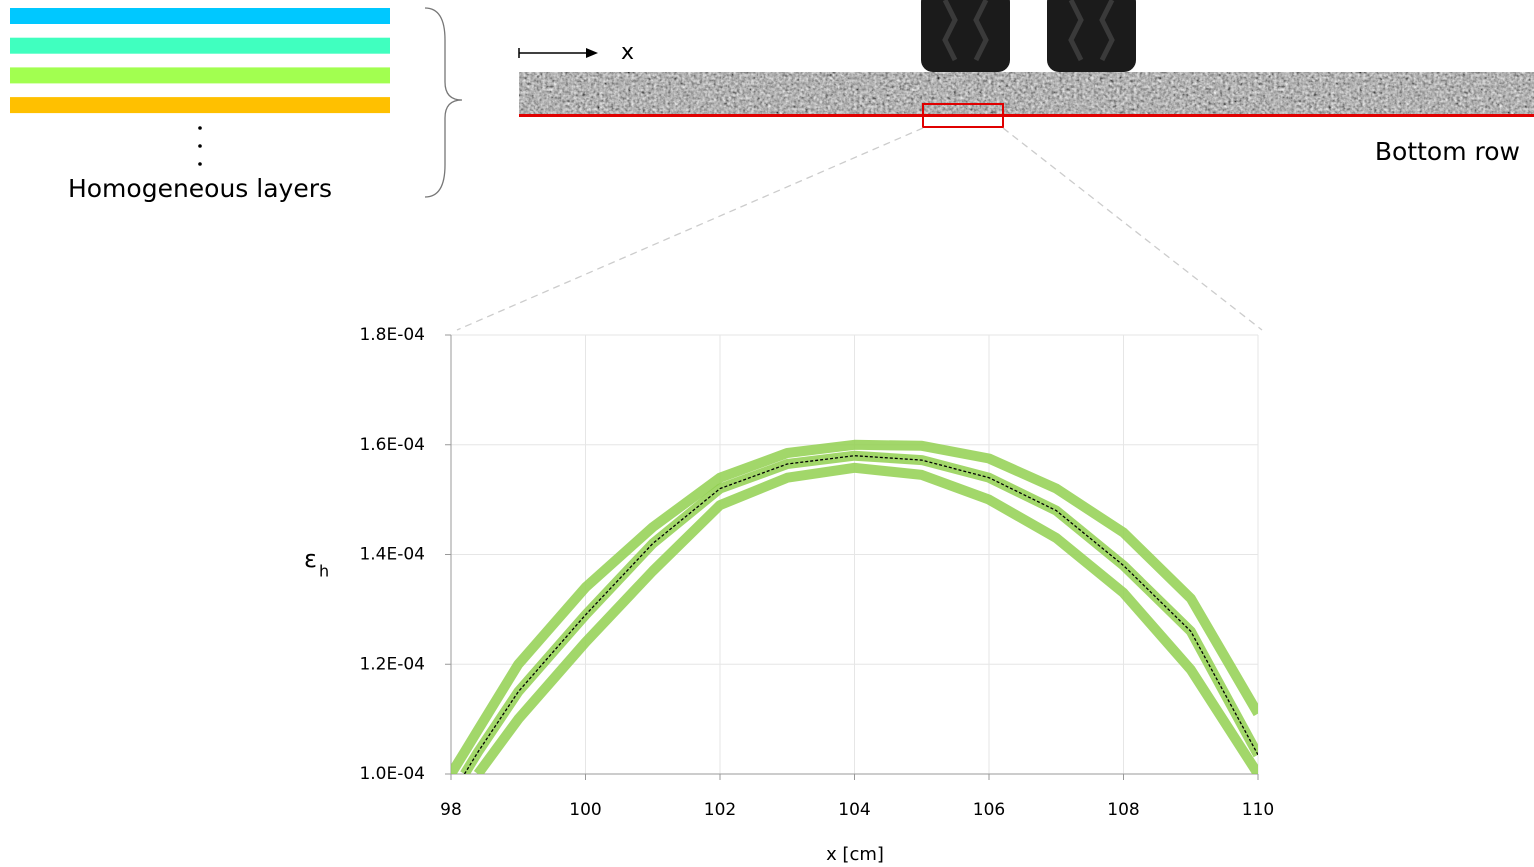 The height and width of the screenshot is (867, 1534). What do you see at coordinates (989, 810) in the screenshot?
I see `x-tick-label: 106` at bounding box center [989, 810].